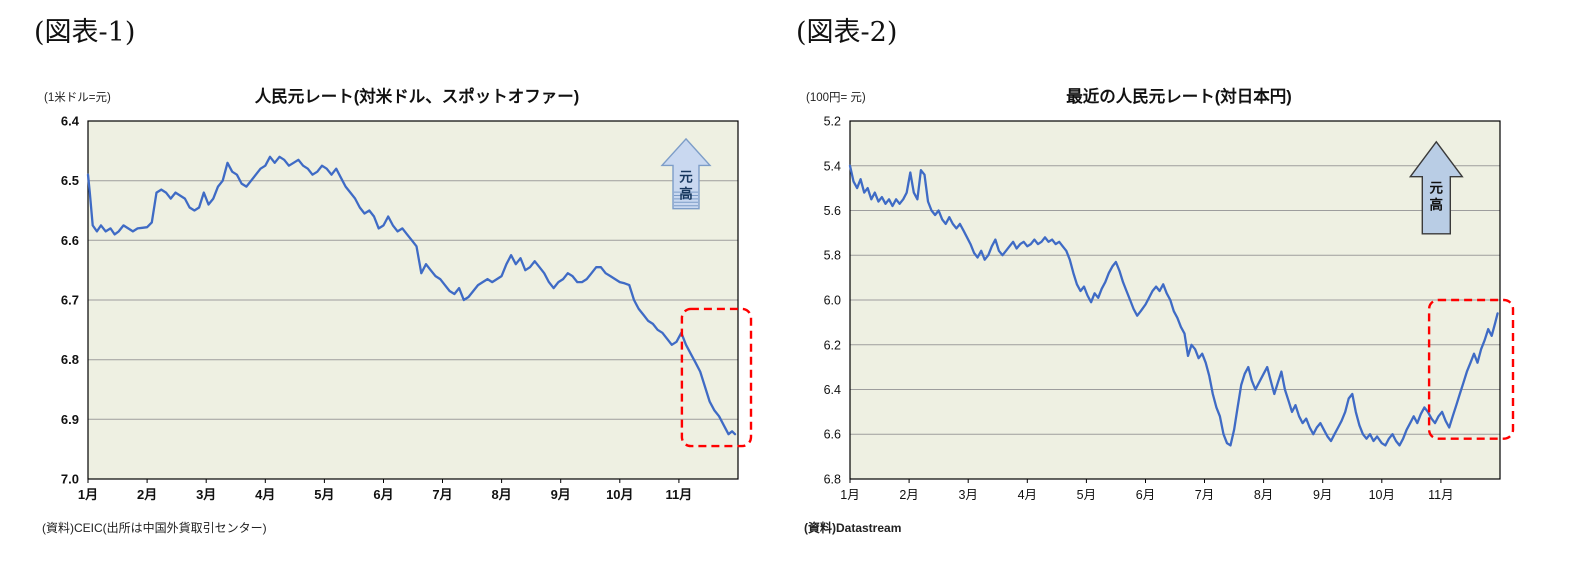  What do you see at coordinates (832, 166) in the screenshot?
I see `svg-text: 5.4` at bounding box center [832, 166].